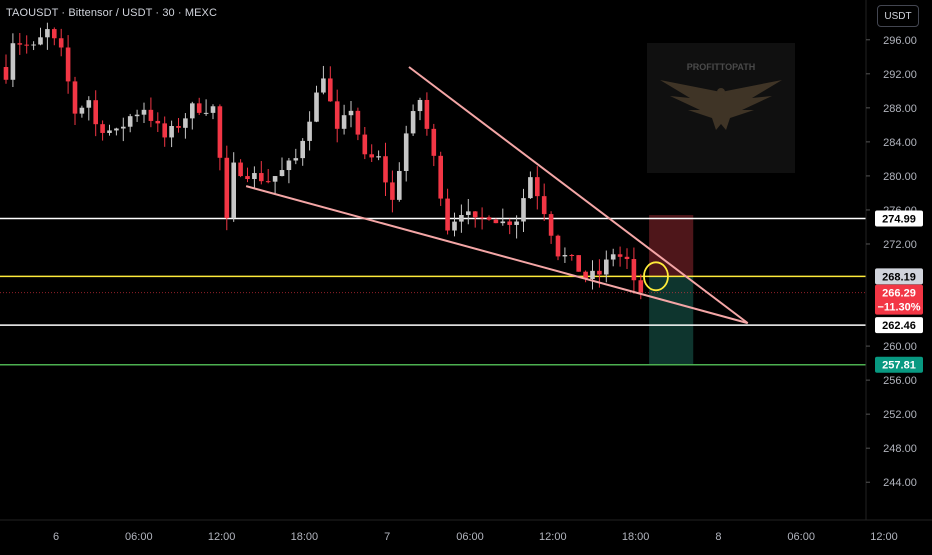 This screenshot has height=555, width=932. What do you see at coordinates (899, 325) in the screenshot?
I see `price-badge-262.46: 262.46` at bounding box center [899, 325].